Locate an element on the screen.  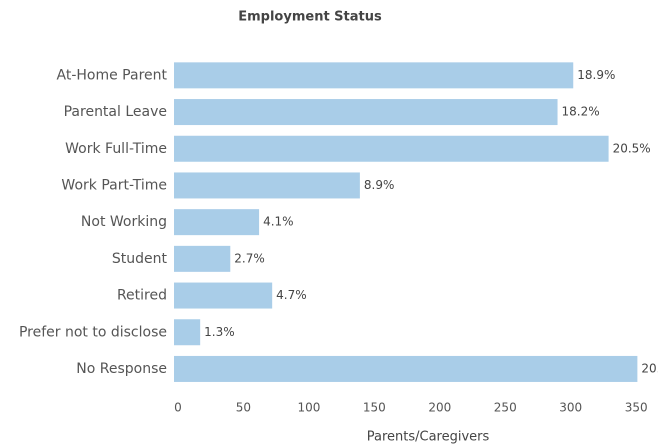
x-tick-label: 300 is located at coordinates (570, 408).